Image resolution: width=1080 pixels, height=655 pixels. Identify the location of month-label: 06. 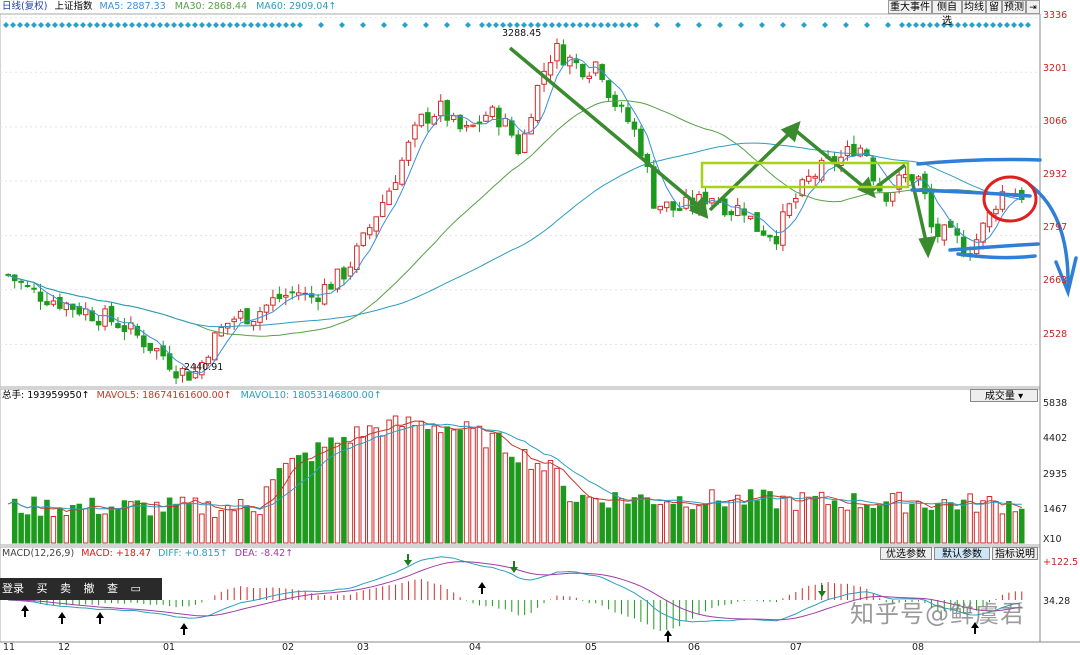
(694, 647).